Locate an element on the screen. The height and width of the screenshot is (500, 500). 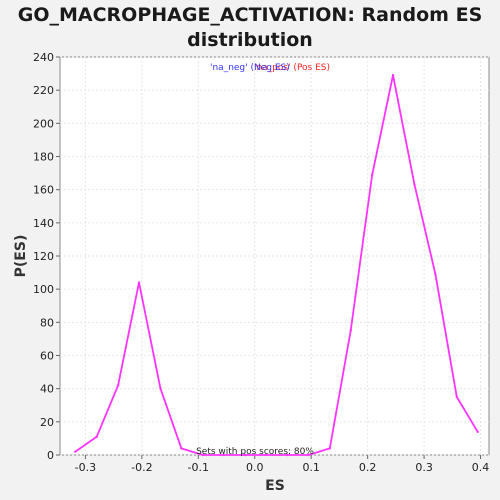
y-tick-label: 60 is located at coordinates (47, 356).